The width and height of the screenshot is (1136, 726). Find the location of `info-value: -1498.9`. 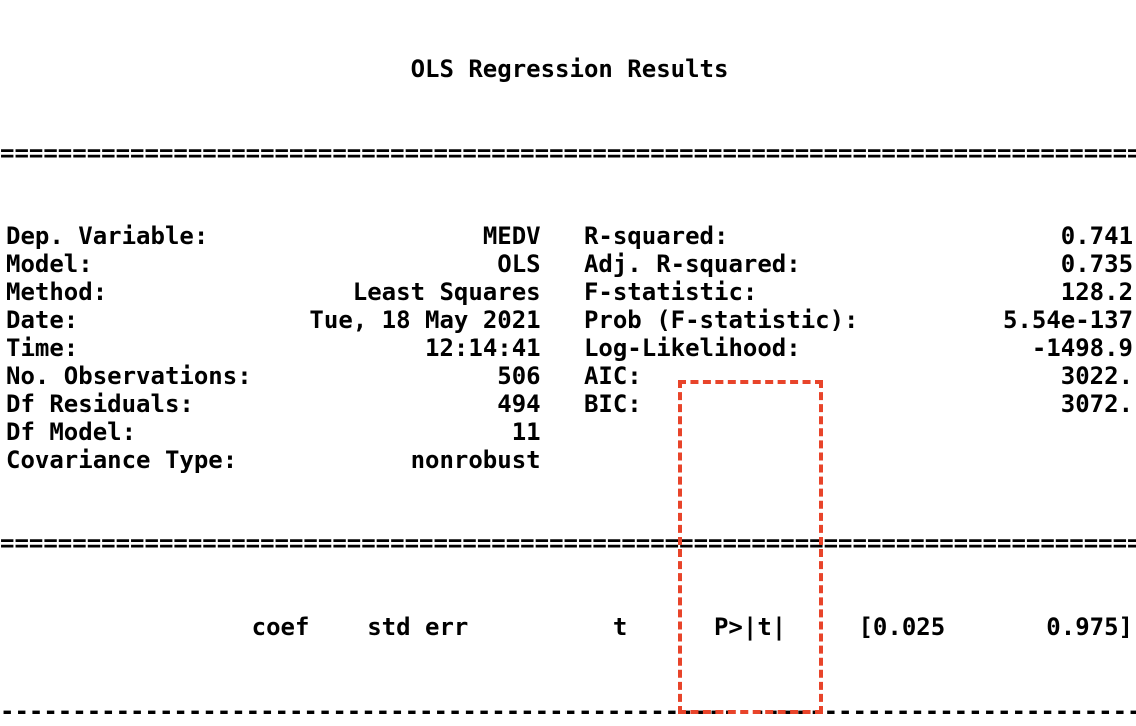

info-value: -1498.9 is located at coordinates (1082, 348).